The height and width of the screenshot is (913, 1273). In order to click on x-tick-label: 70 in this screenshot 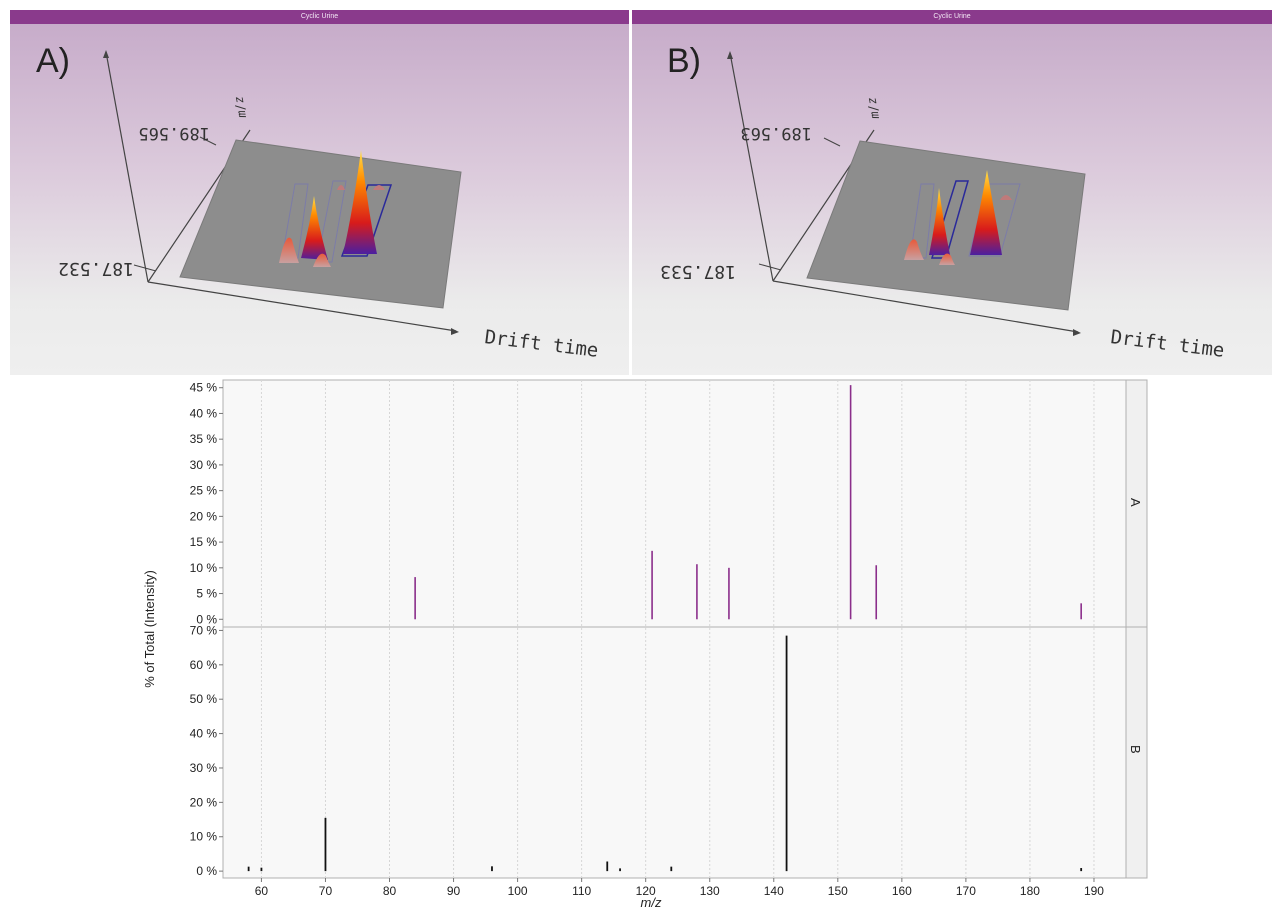, I will do `click(326, 891)`.